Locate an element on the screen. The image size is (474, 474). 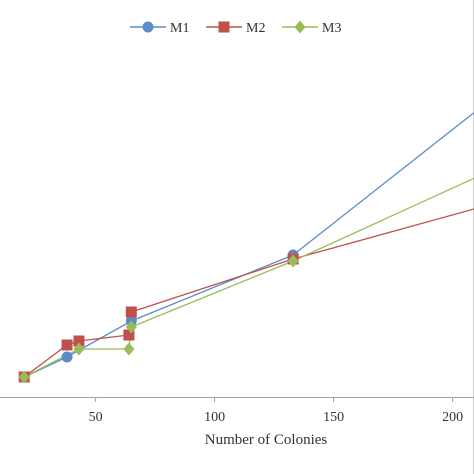
data-point-m1 is located at coordinates (67, 357).